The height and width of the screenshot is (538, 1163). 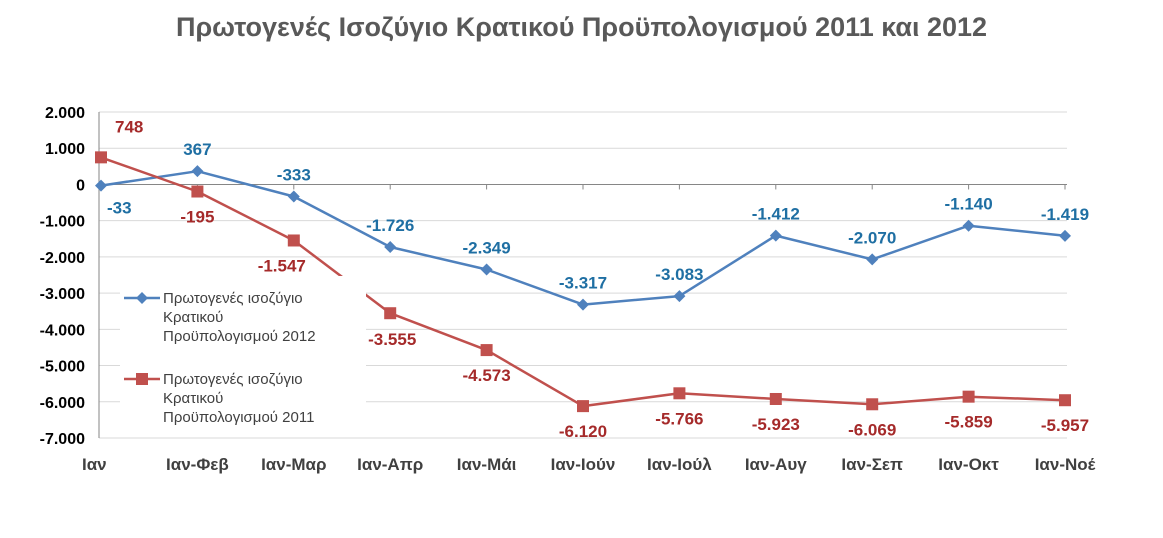 I want to click on data-label: -5.859, so click(x=968, y=422).